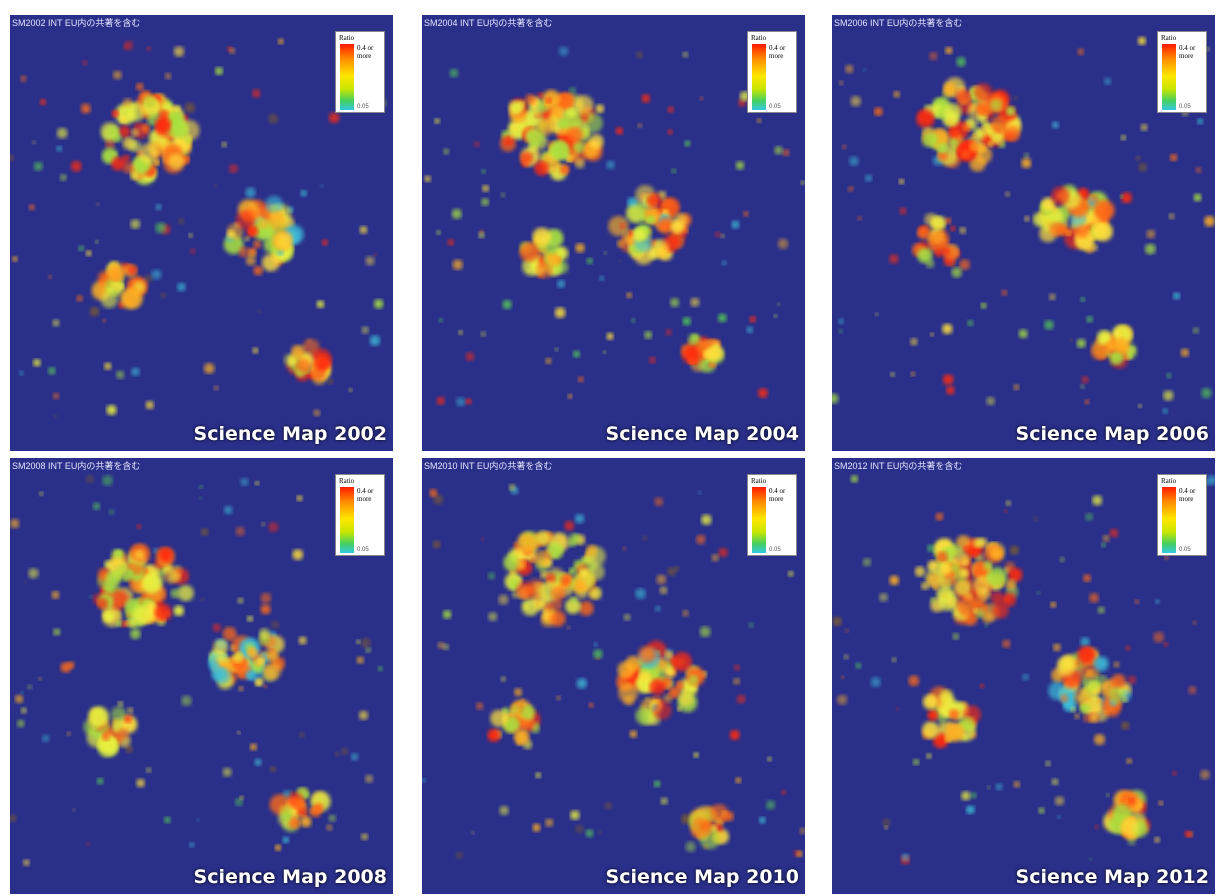 The width and height of the screenshot is (1216, 896). What do you see at coordinates (363, 107) in the screenshot?
I see `legend-min-label: 0.05` at bounding box center [363, 107].